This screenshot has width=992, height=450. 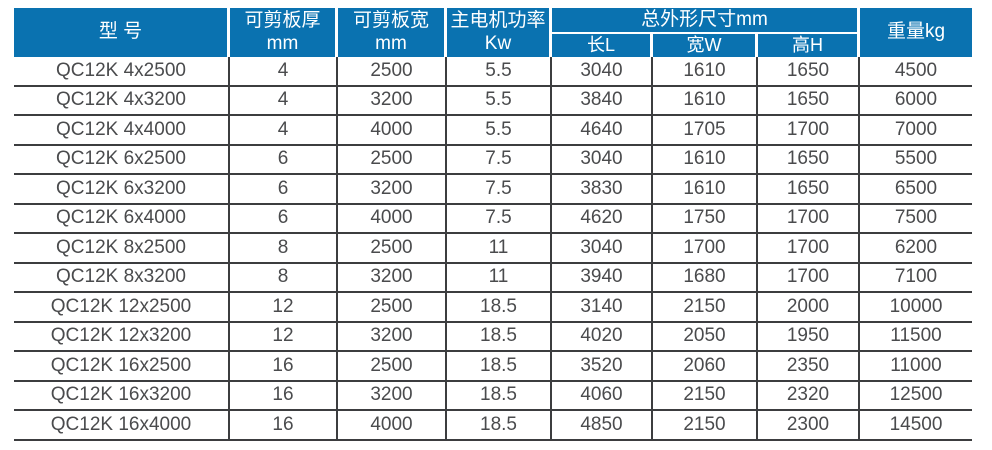 What do you see at coordinates (493, 190) in the screenshot?
I see `table-row: QC12K 6x3200 6 3200 7.5 3830 1610 1650 6500` at bounding box center [493, 190].